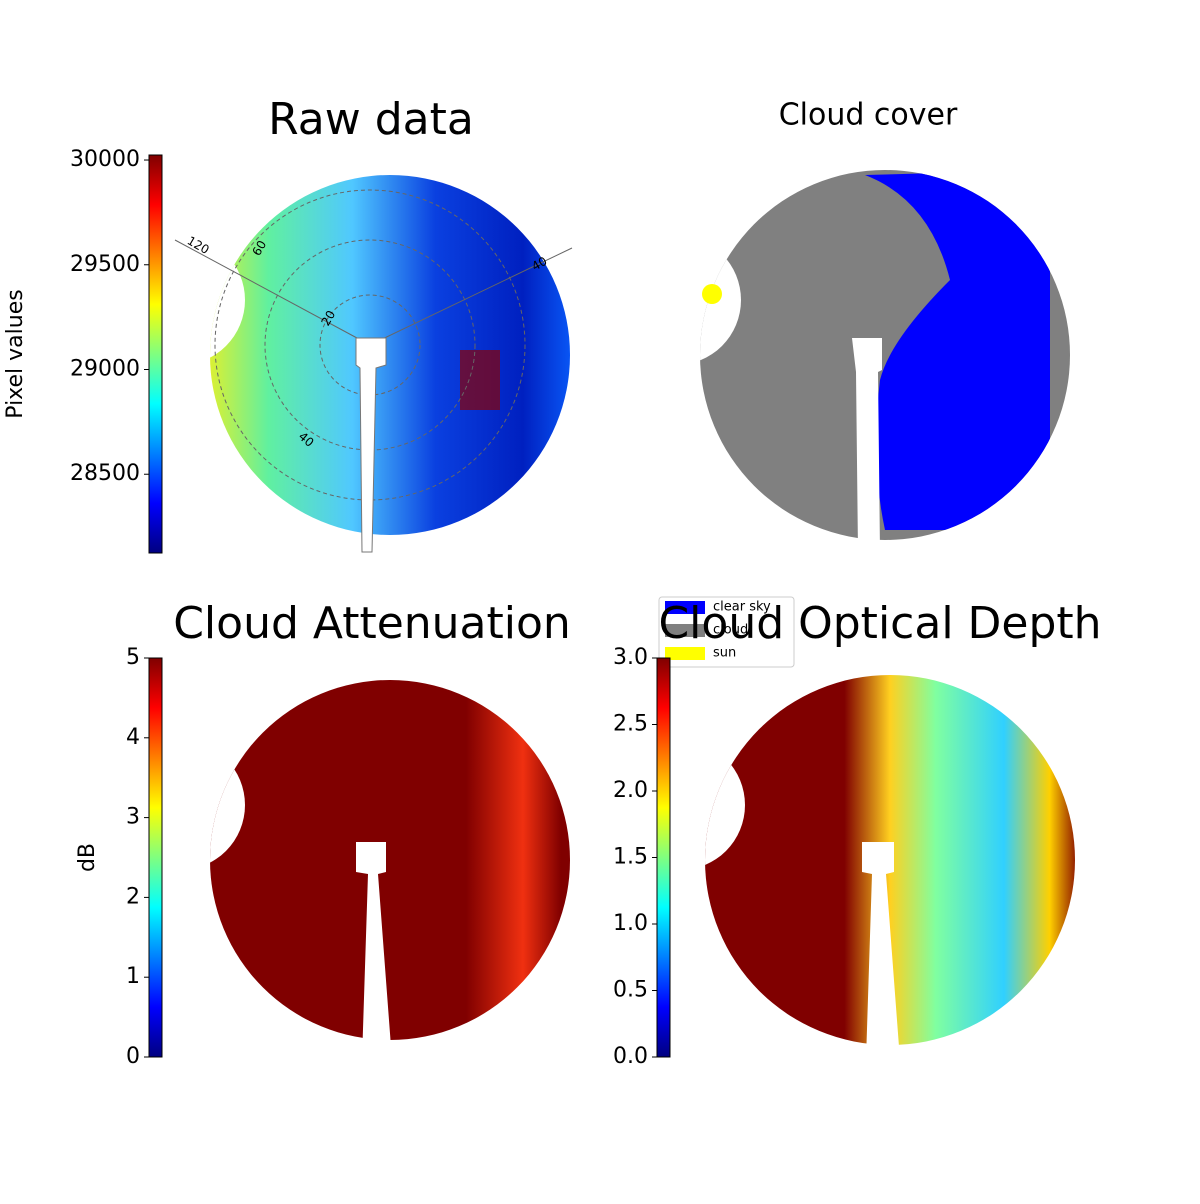 The width and height of the screenshot is (1200, 1204). I want to click on tick-label: 1, so click(133, 976).